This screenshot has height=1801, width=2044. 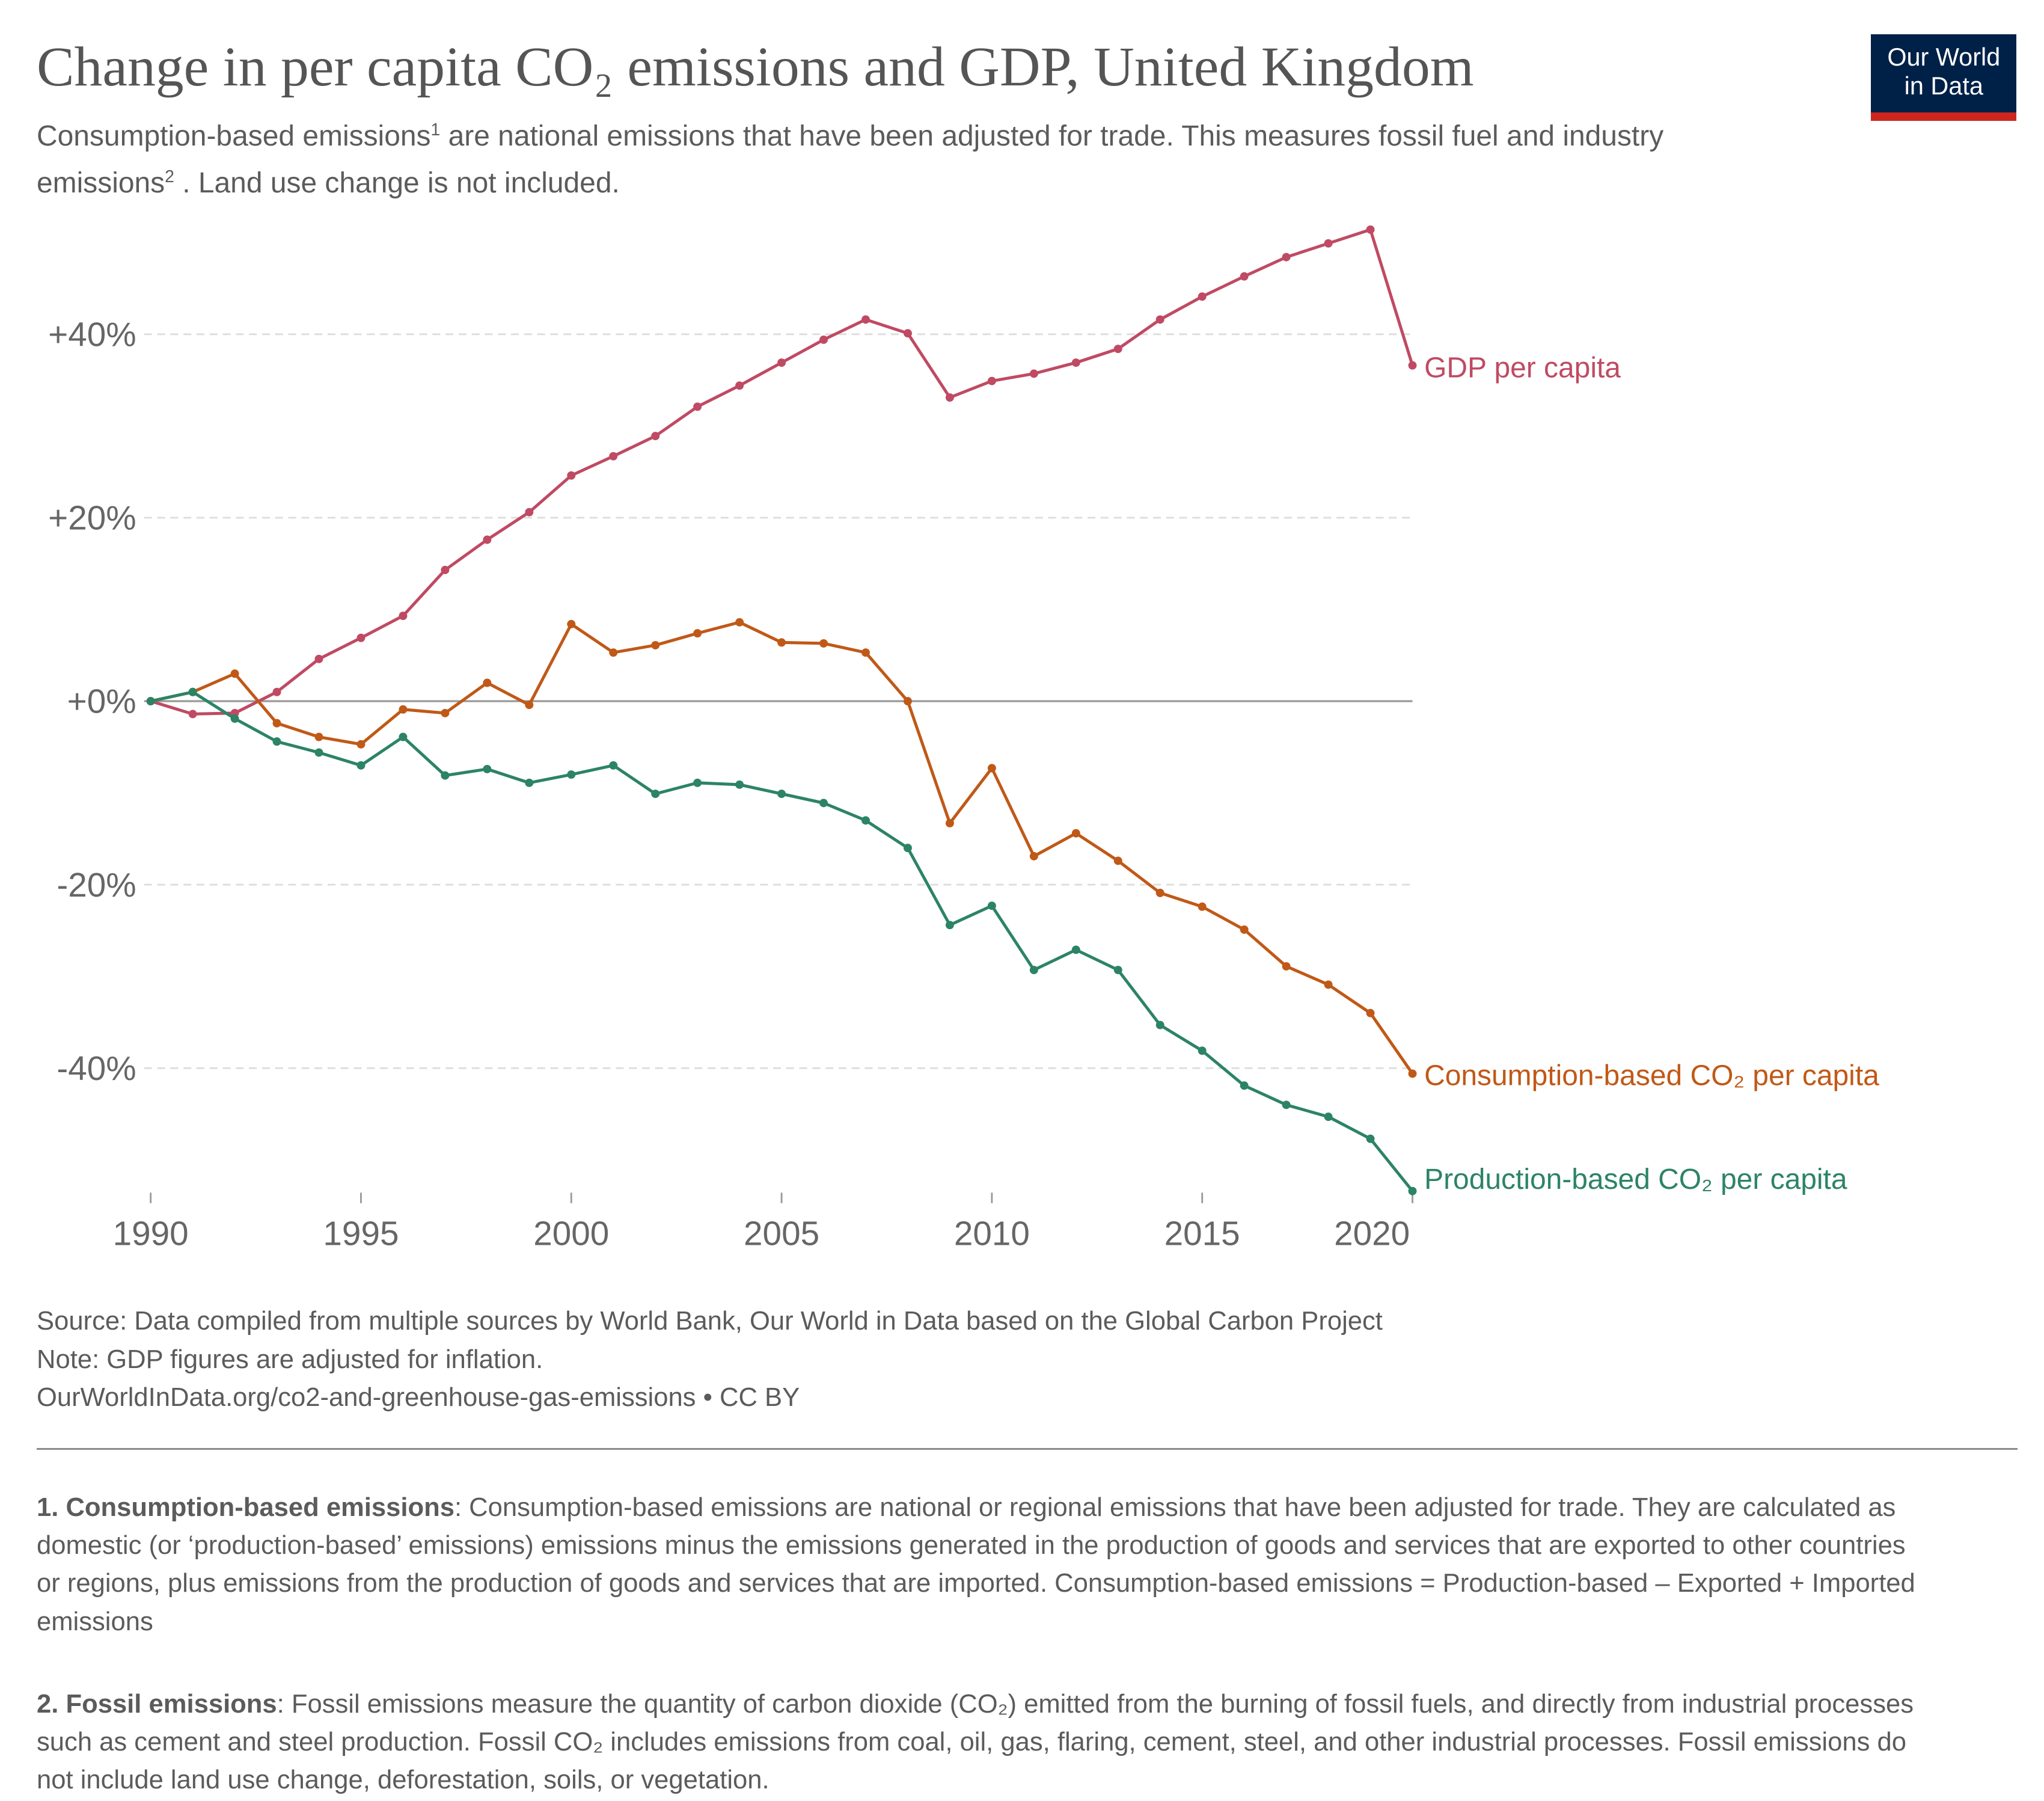 I want to click on x-tick-label: 2005, so click(x=781, y=1234).